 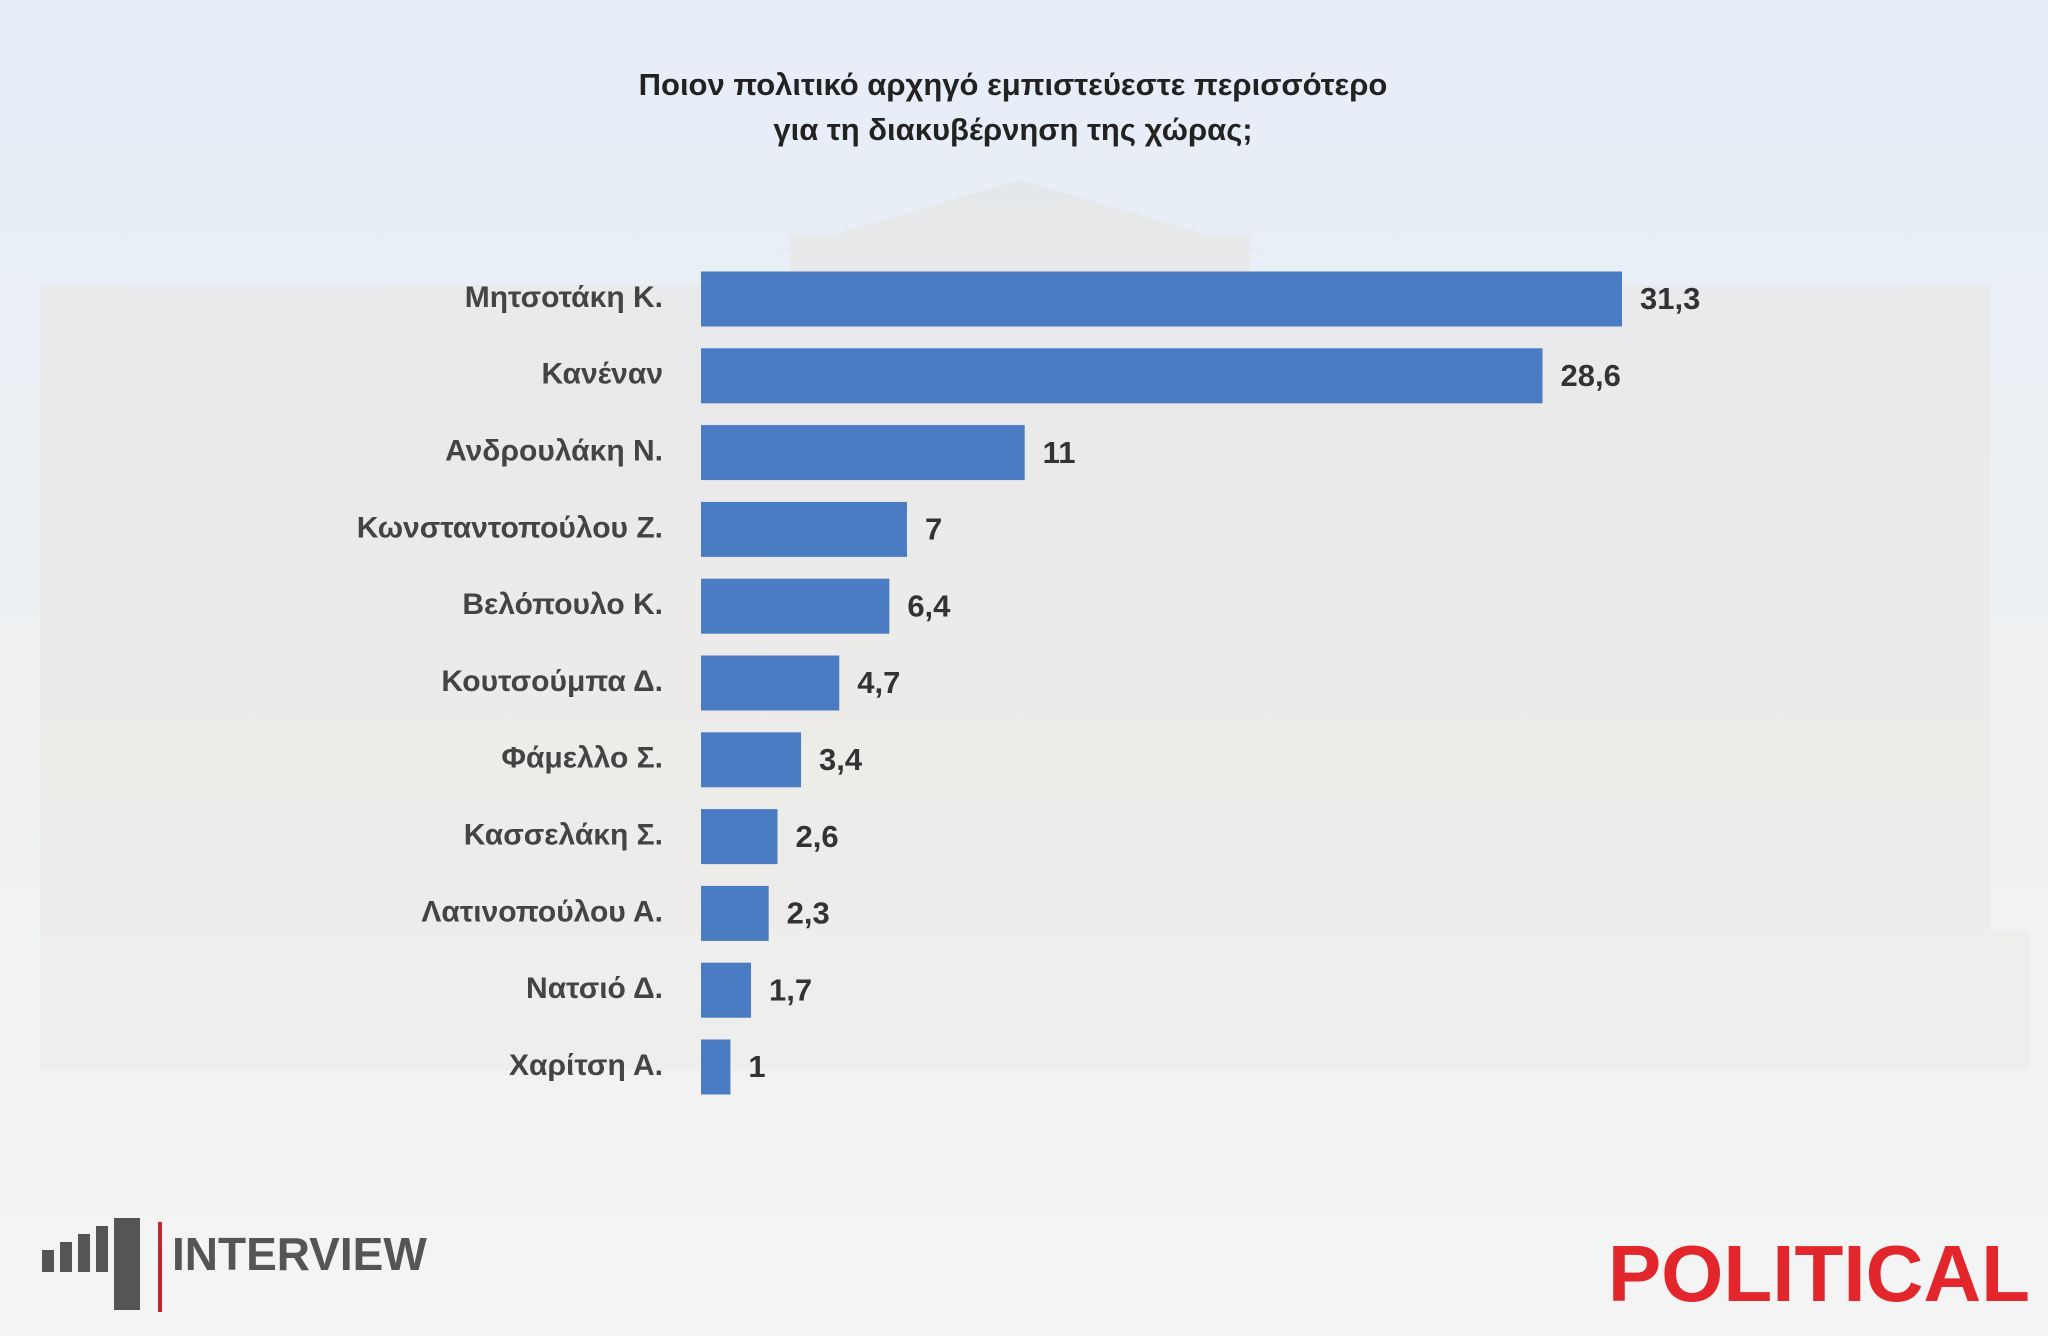 What do you see at coordinates (542, 911) in the screenshot?
I see `category-label: Λατινοπούλου Α.` at bounding box center [542, 911].